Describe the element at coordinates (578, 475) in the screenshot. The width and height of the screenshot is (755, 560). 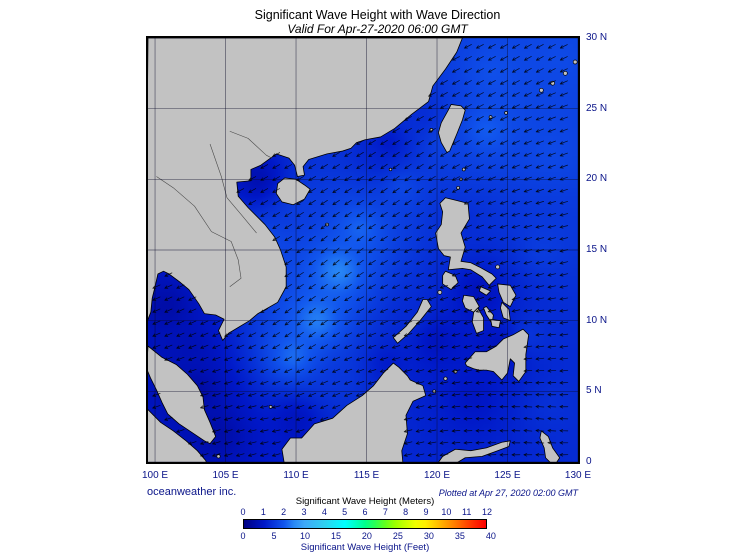
I see `lon-tick-label: 130 E` at that location.